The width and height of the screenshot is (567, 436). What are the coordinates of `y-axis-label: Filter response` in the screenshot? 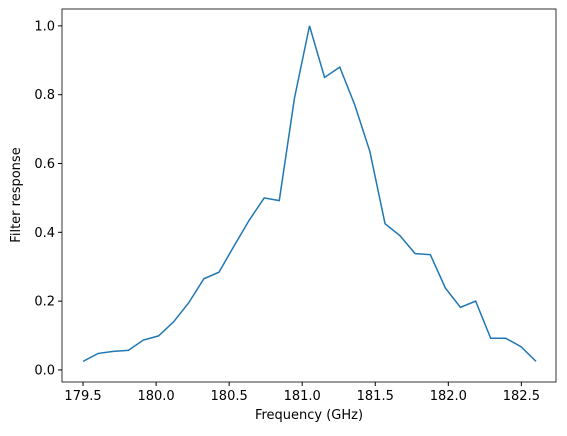 It's located at (16, 194).